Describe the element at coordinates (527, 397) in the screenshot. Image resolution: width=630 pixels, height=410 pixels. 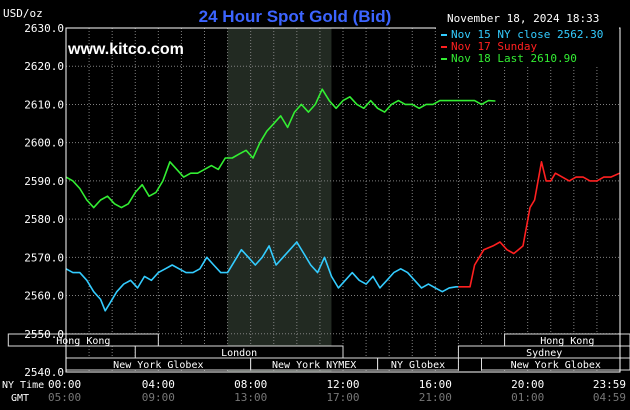
I see `x-tick-label-gmt: 01:00` at that location.